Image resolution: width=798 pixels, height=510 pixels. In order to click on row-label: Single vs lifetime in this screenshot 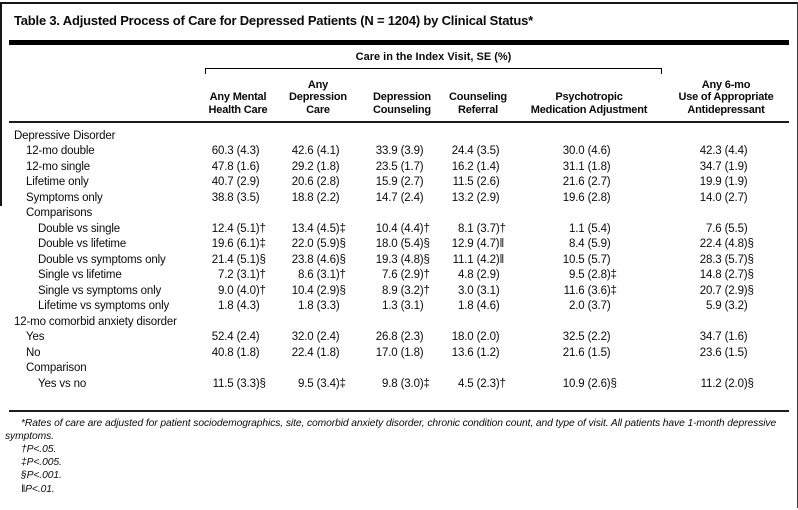, I will do `click(80, 275)`.